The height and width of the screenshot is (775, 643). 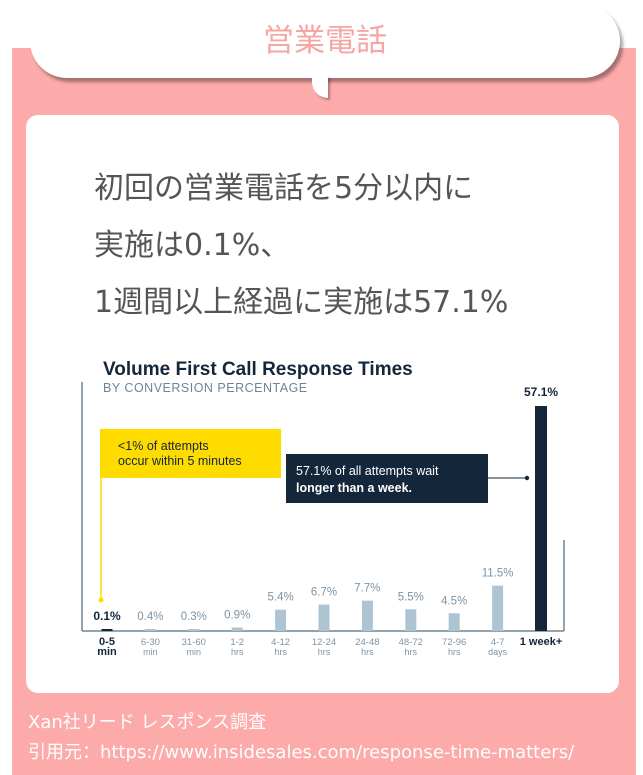 What do you see at coordinates (150, 642) in the screenshot?
I see `x-tick-label: 6-30` at bounding box center [150, 642].